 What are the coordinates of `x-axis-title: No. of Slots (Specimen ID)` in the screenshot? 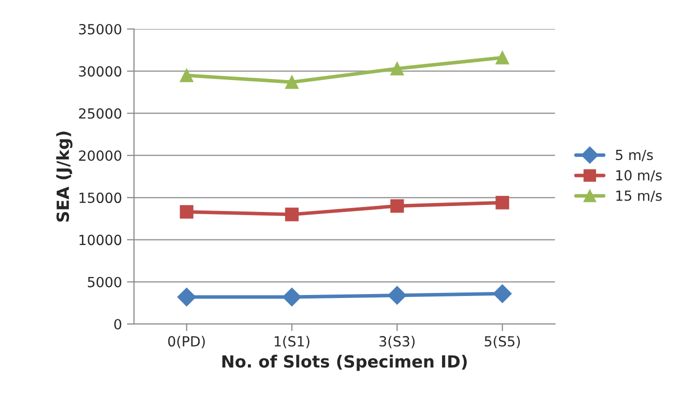 It's located at (344, 362).